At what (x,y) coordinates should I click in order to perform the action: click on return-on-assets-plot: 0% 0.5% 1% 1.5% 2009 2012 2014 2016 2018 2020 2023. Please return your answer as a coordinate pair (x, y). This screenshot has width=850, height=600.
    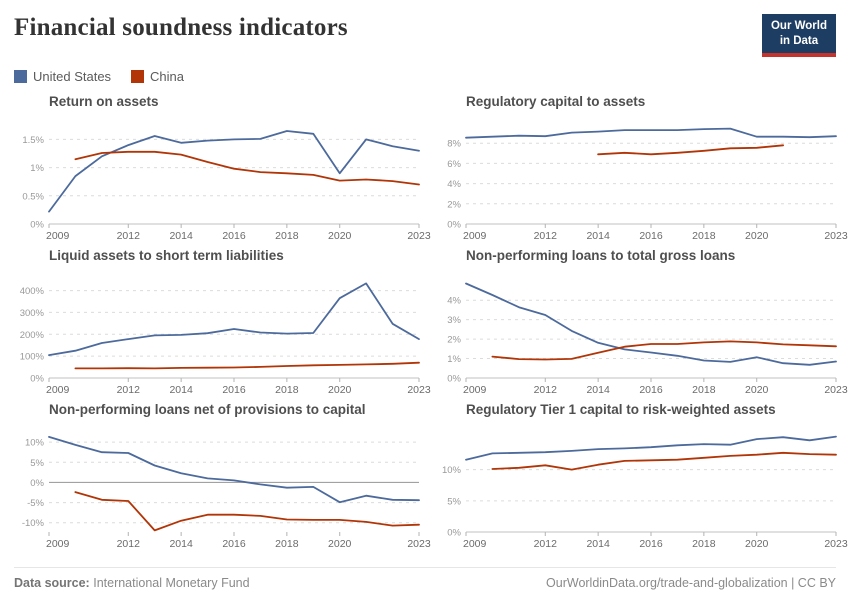
    Looking at the image, I should click on (226, 185).